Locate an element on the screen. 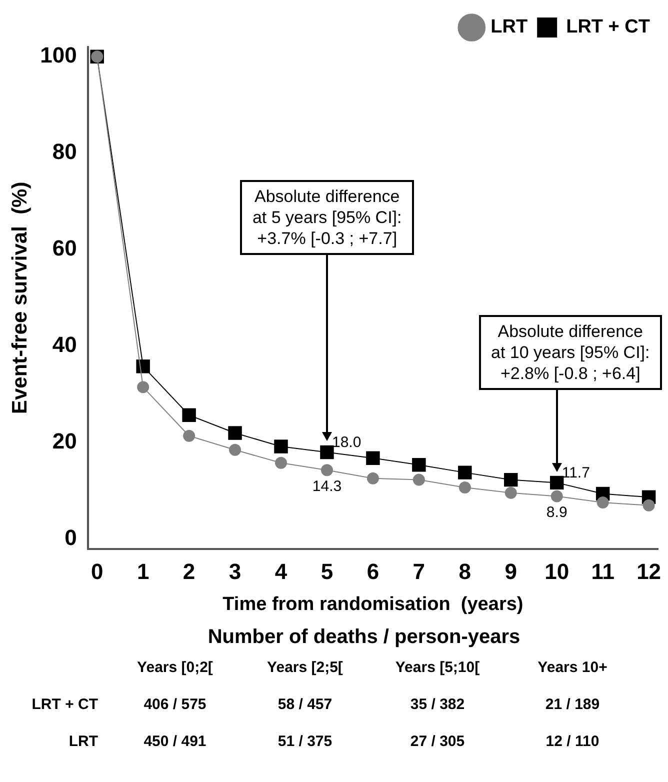  text: 21 / 189 is located at coordinates (572, 704).